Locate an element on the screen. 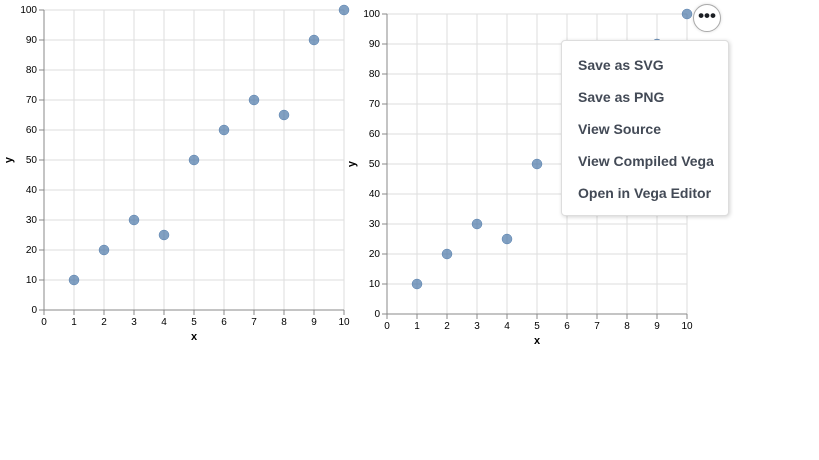  actions-menu-button: ••• is located at coordinates (707, 18).